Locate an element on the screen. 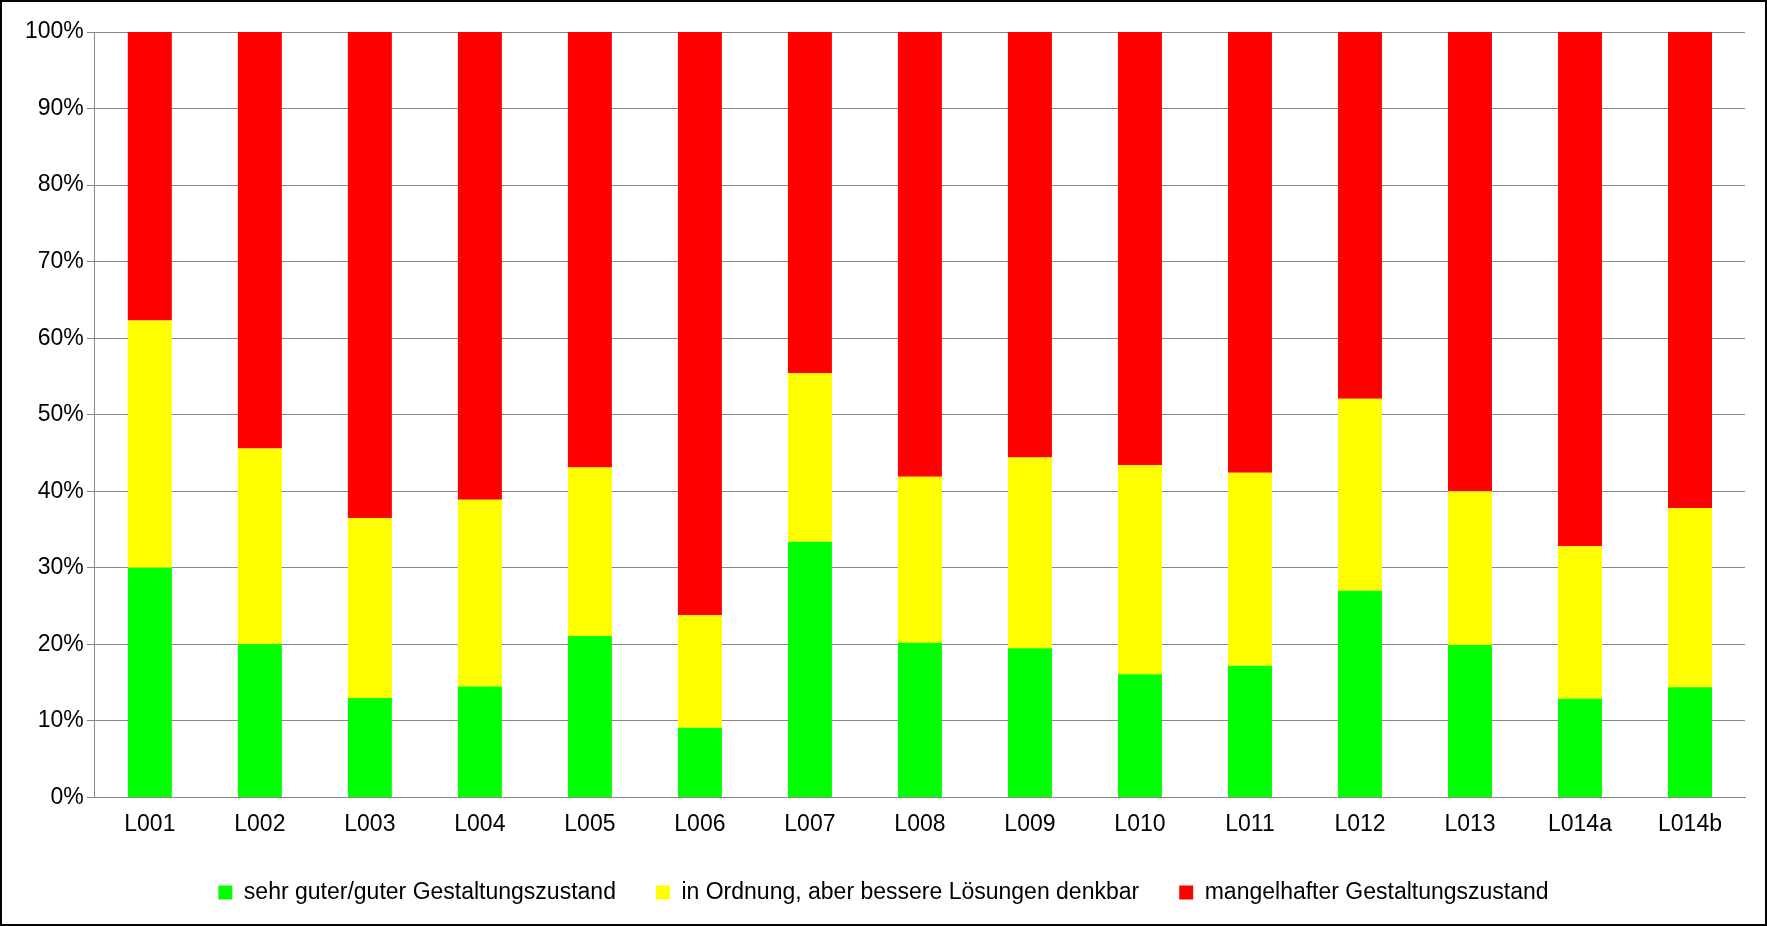  x-tick-label: L003 is located at coordinates (370, 822).